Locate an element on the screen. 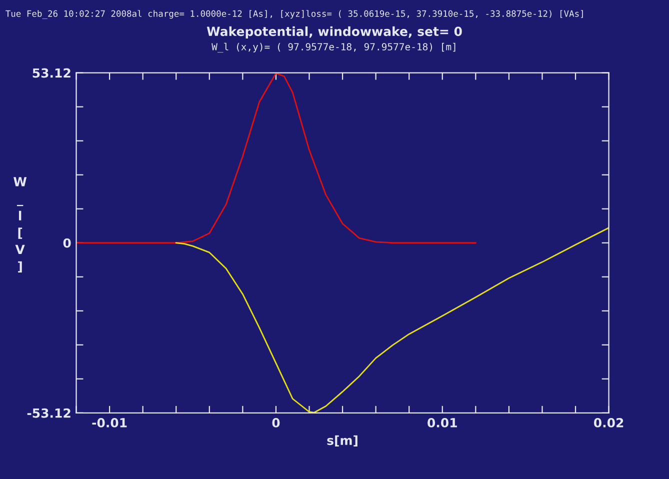 This screenshot has height=479, width=669. x-tick-label: 0.02 is located at coordinates (609, 423).